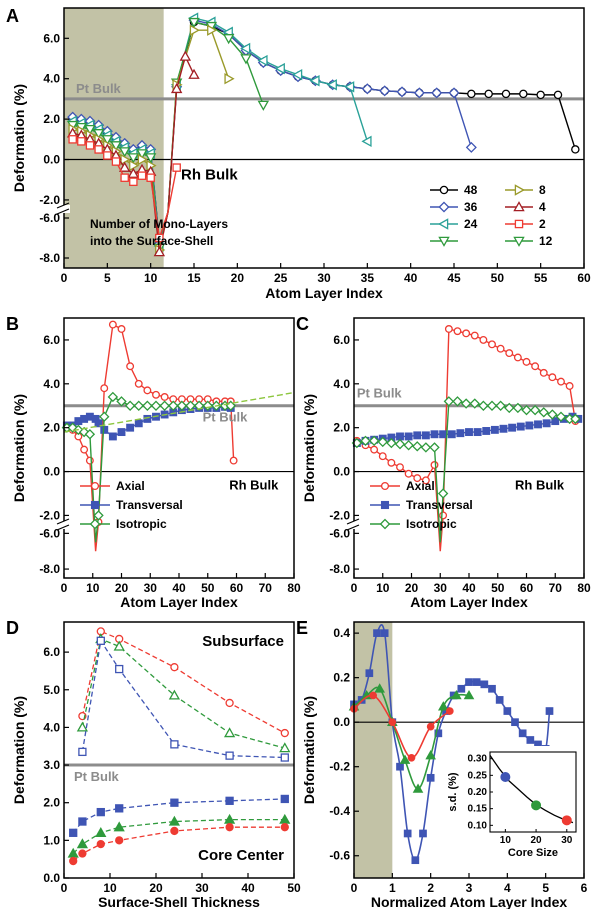 Image resolution: width=595 pixels, height=909 pixels. Describe the element at coordinates (430, 888) in the screenshot. I see `panel-e-x-tick-label: 2` at that location.